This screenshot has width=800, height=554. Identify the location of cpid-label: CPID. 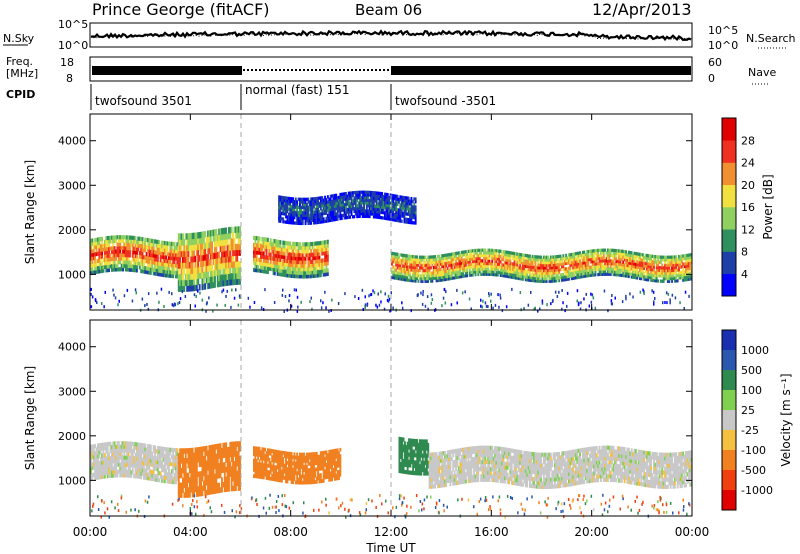
(20, 94).